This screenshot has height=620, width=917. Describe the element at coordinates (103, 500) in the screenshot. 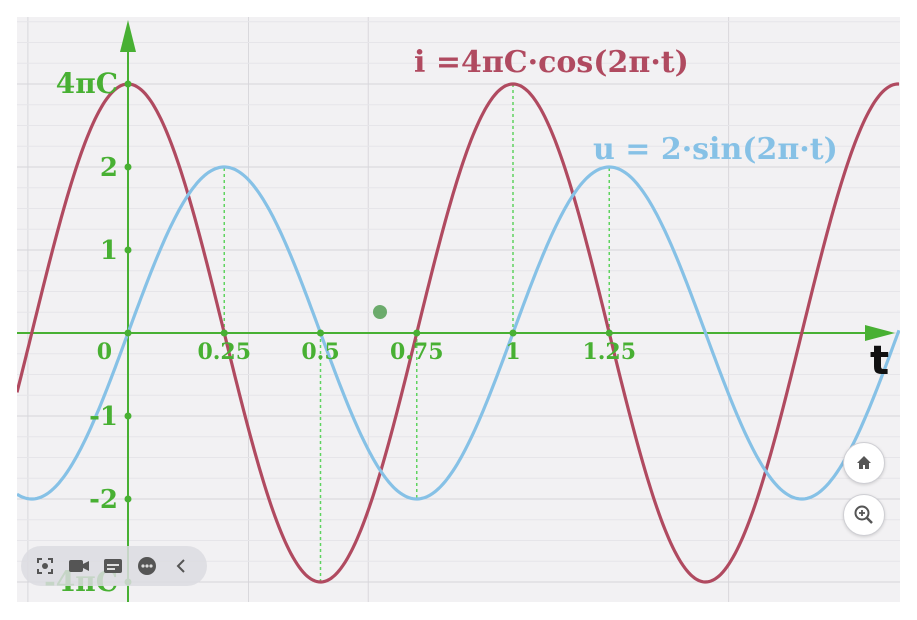

I see `y-tick-label: -2` at that location.